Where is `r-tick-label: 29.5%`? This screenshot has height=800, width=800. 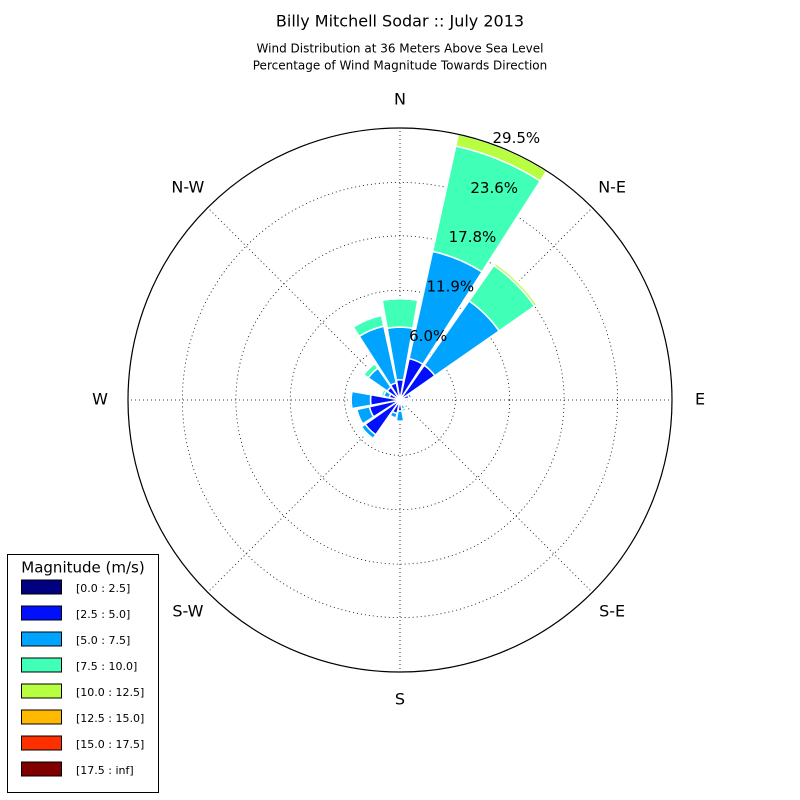 r-tick-label: 29.5% is located at coordinates (516, 138).